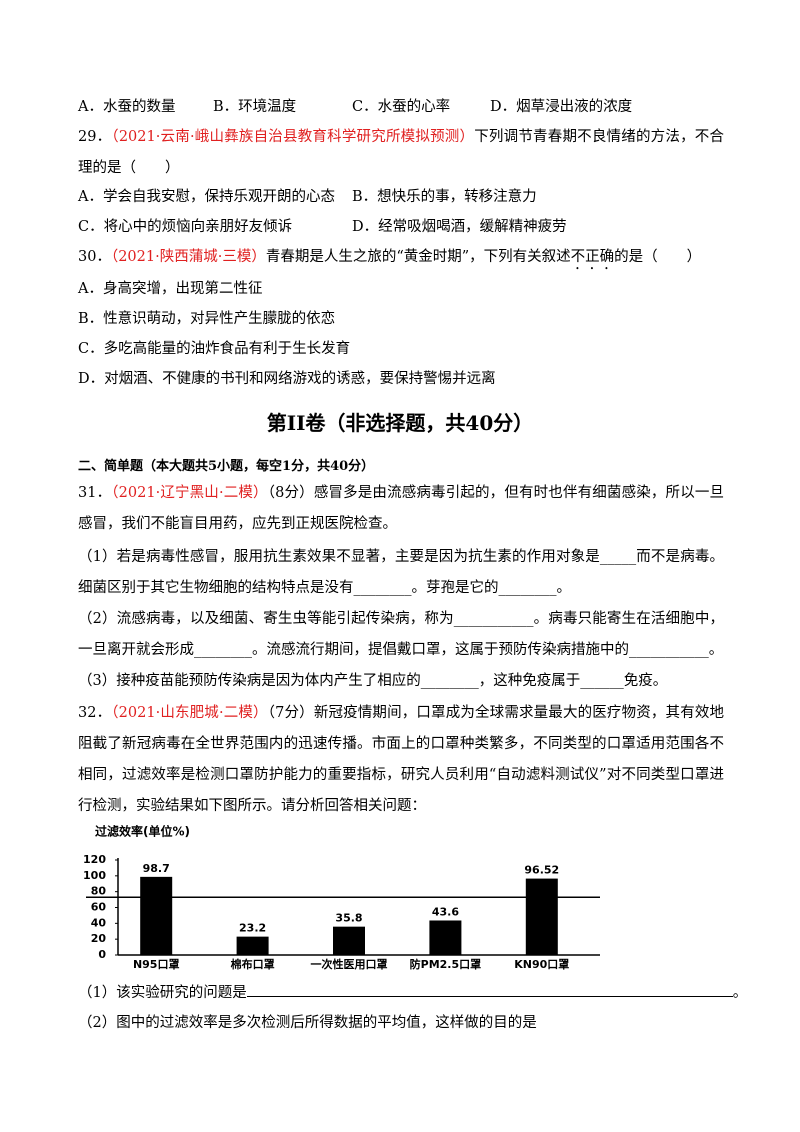 The image size is (800, 1132). Describe the element at coordinates (444, 197) in the screenshot. I see `option: B．想快乐的事，转移注意力` at that location.